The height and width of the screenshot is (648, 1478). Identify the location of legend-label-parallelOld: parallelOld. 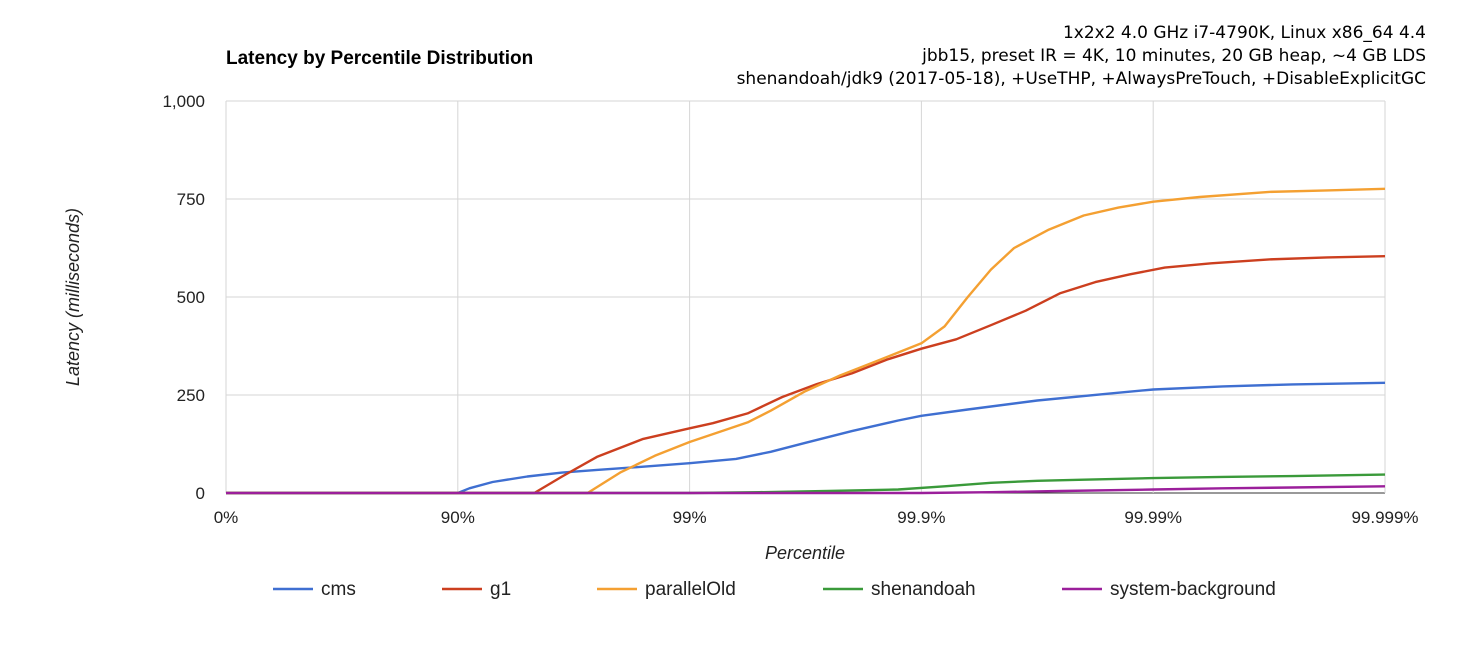
(690, 589).